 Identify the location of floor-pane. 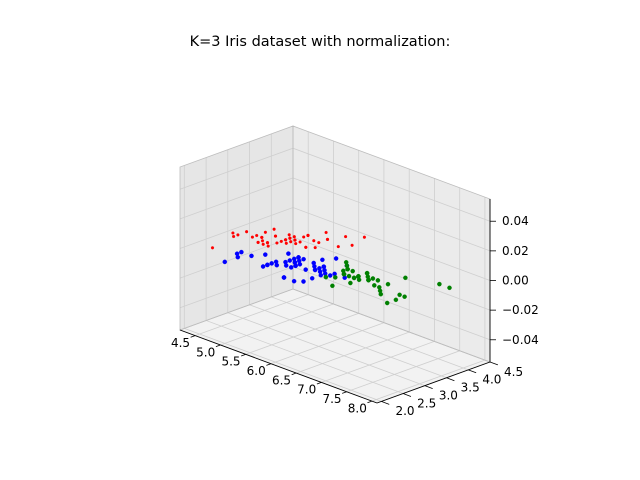
(335, 346).